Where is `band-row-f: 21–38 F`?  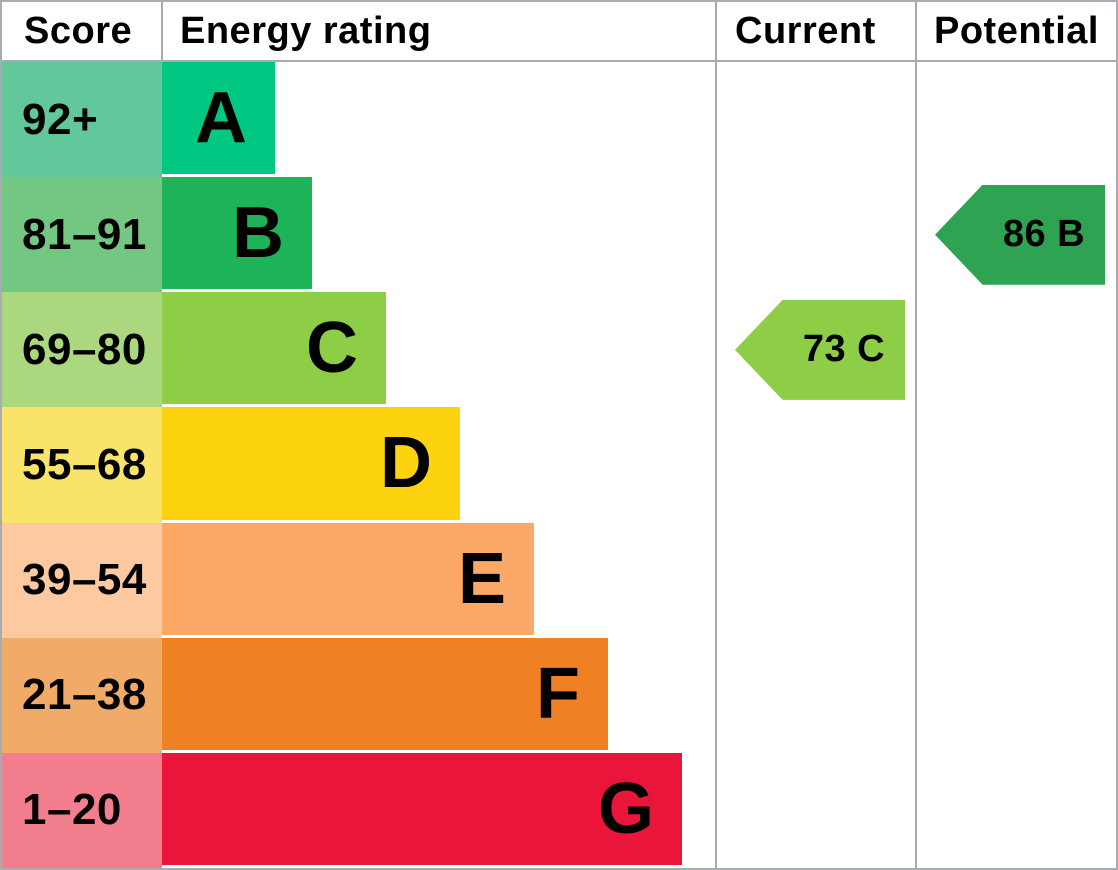 band-row-f: 21–38 F is located at coordinates (359, 695).